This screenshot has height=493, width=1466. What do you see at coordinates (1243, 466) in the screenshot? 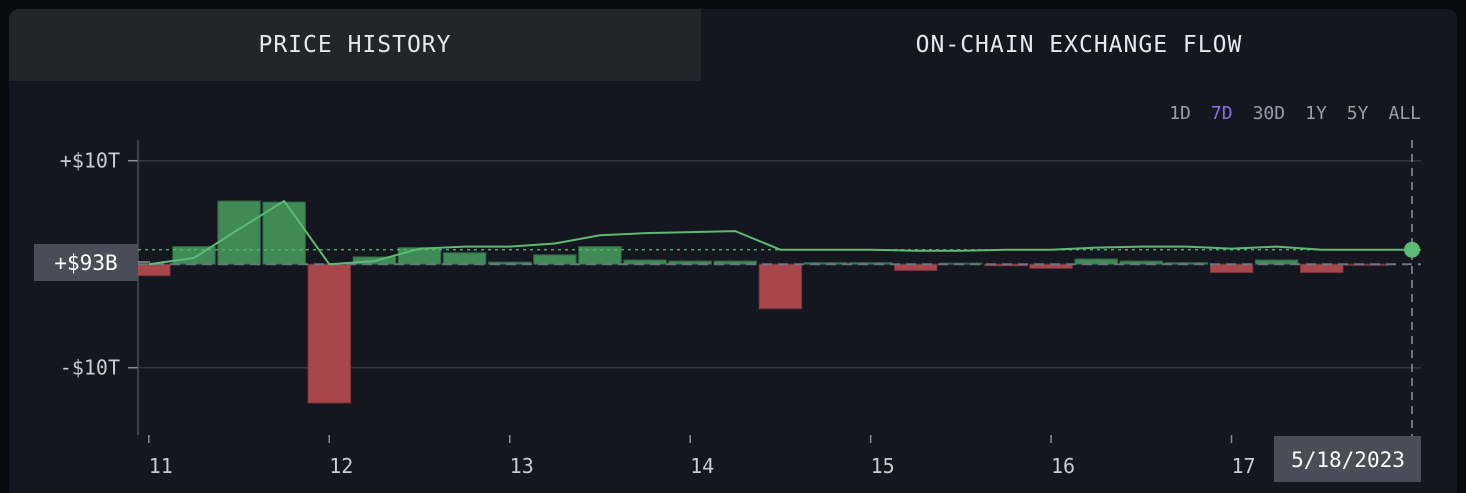
I see `x-tick-label: 17` at bounding box center [1243, 466].